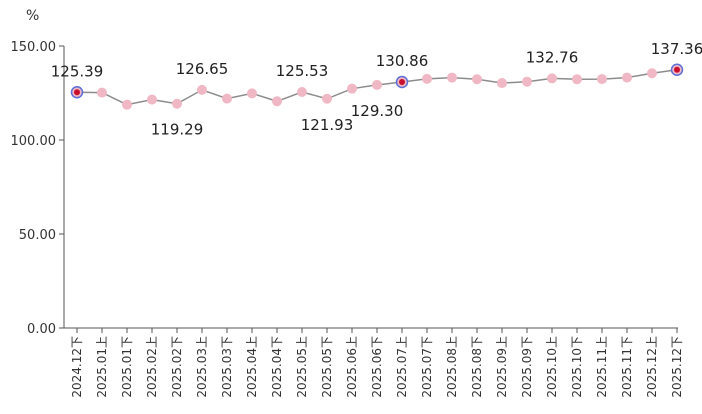 The image size is (702, 414). Describe the element at coordinates (202, 69) in the screenshot. I see `data-label: 126.65` at that location.